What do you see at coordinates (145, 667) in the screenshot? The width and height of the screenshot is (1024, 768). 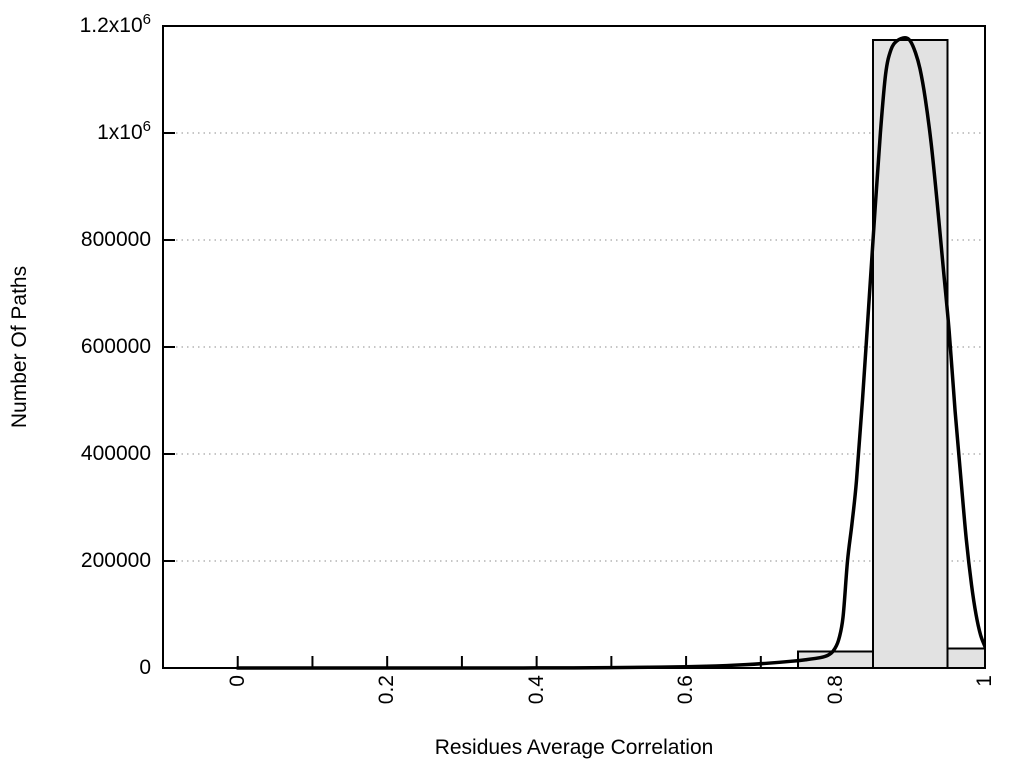 I see `y-tick-label: 0` at bounding box center [145, 667].